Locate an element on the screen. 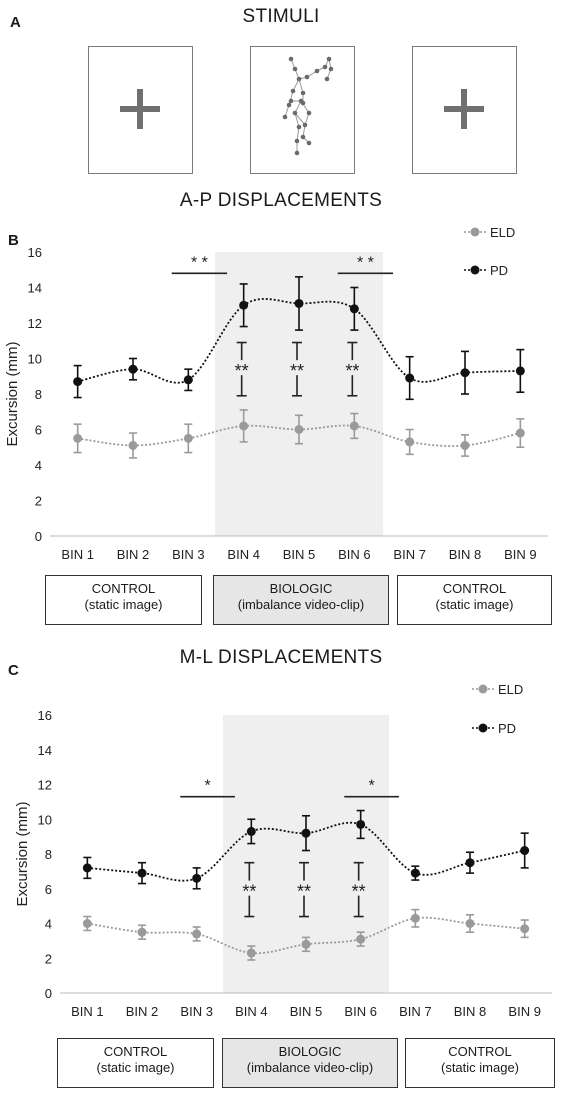  stimulus-biologic is located at coordinates (302, 110).